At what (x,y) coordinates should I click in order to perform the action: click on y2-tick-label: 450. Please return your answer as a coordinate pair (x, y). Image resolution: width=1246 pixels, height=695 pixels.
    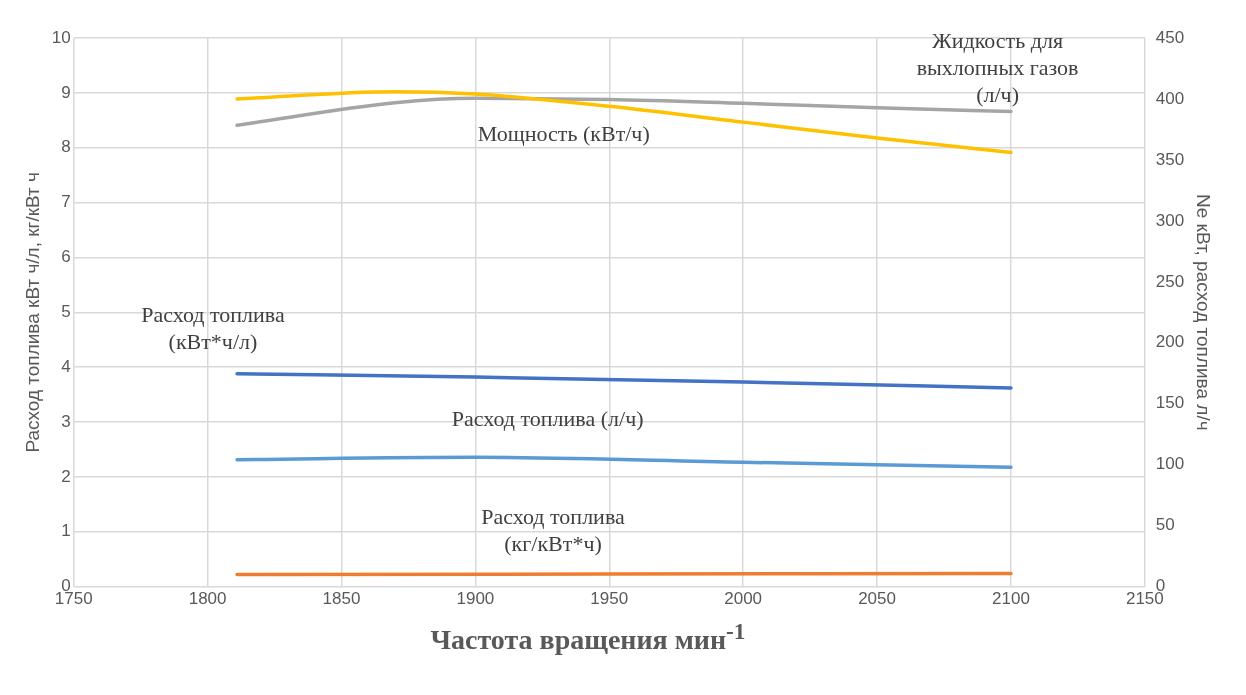
    Looking at the image, I should click on (1170, 37).